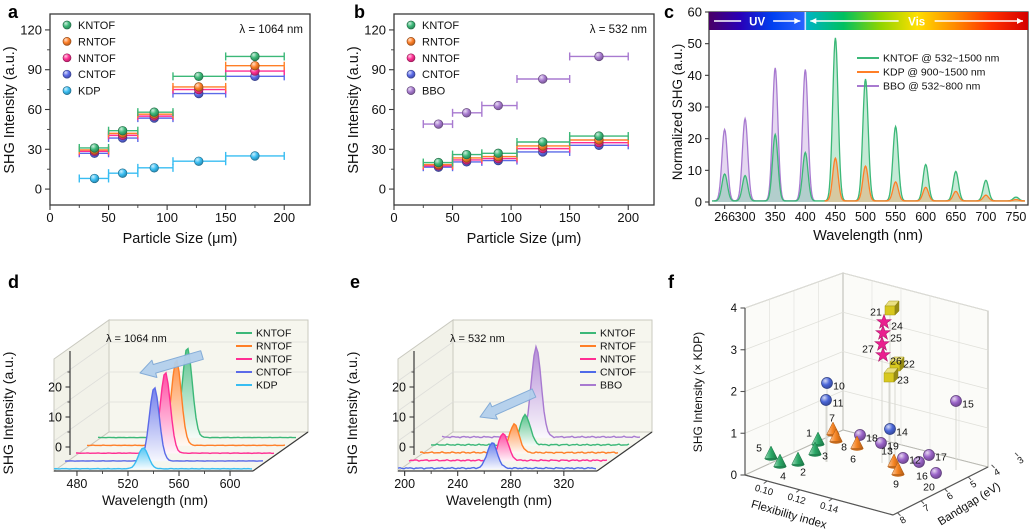 The height and width of the screenshot is (530, 1032). Describe the element at coordinates (355, 282) in the screenshot. I see `panel-label-e: e` at that location.